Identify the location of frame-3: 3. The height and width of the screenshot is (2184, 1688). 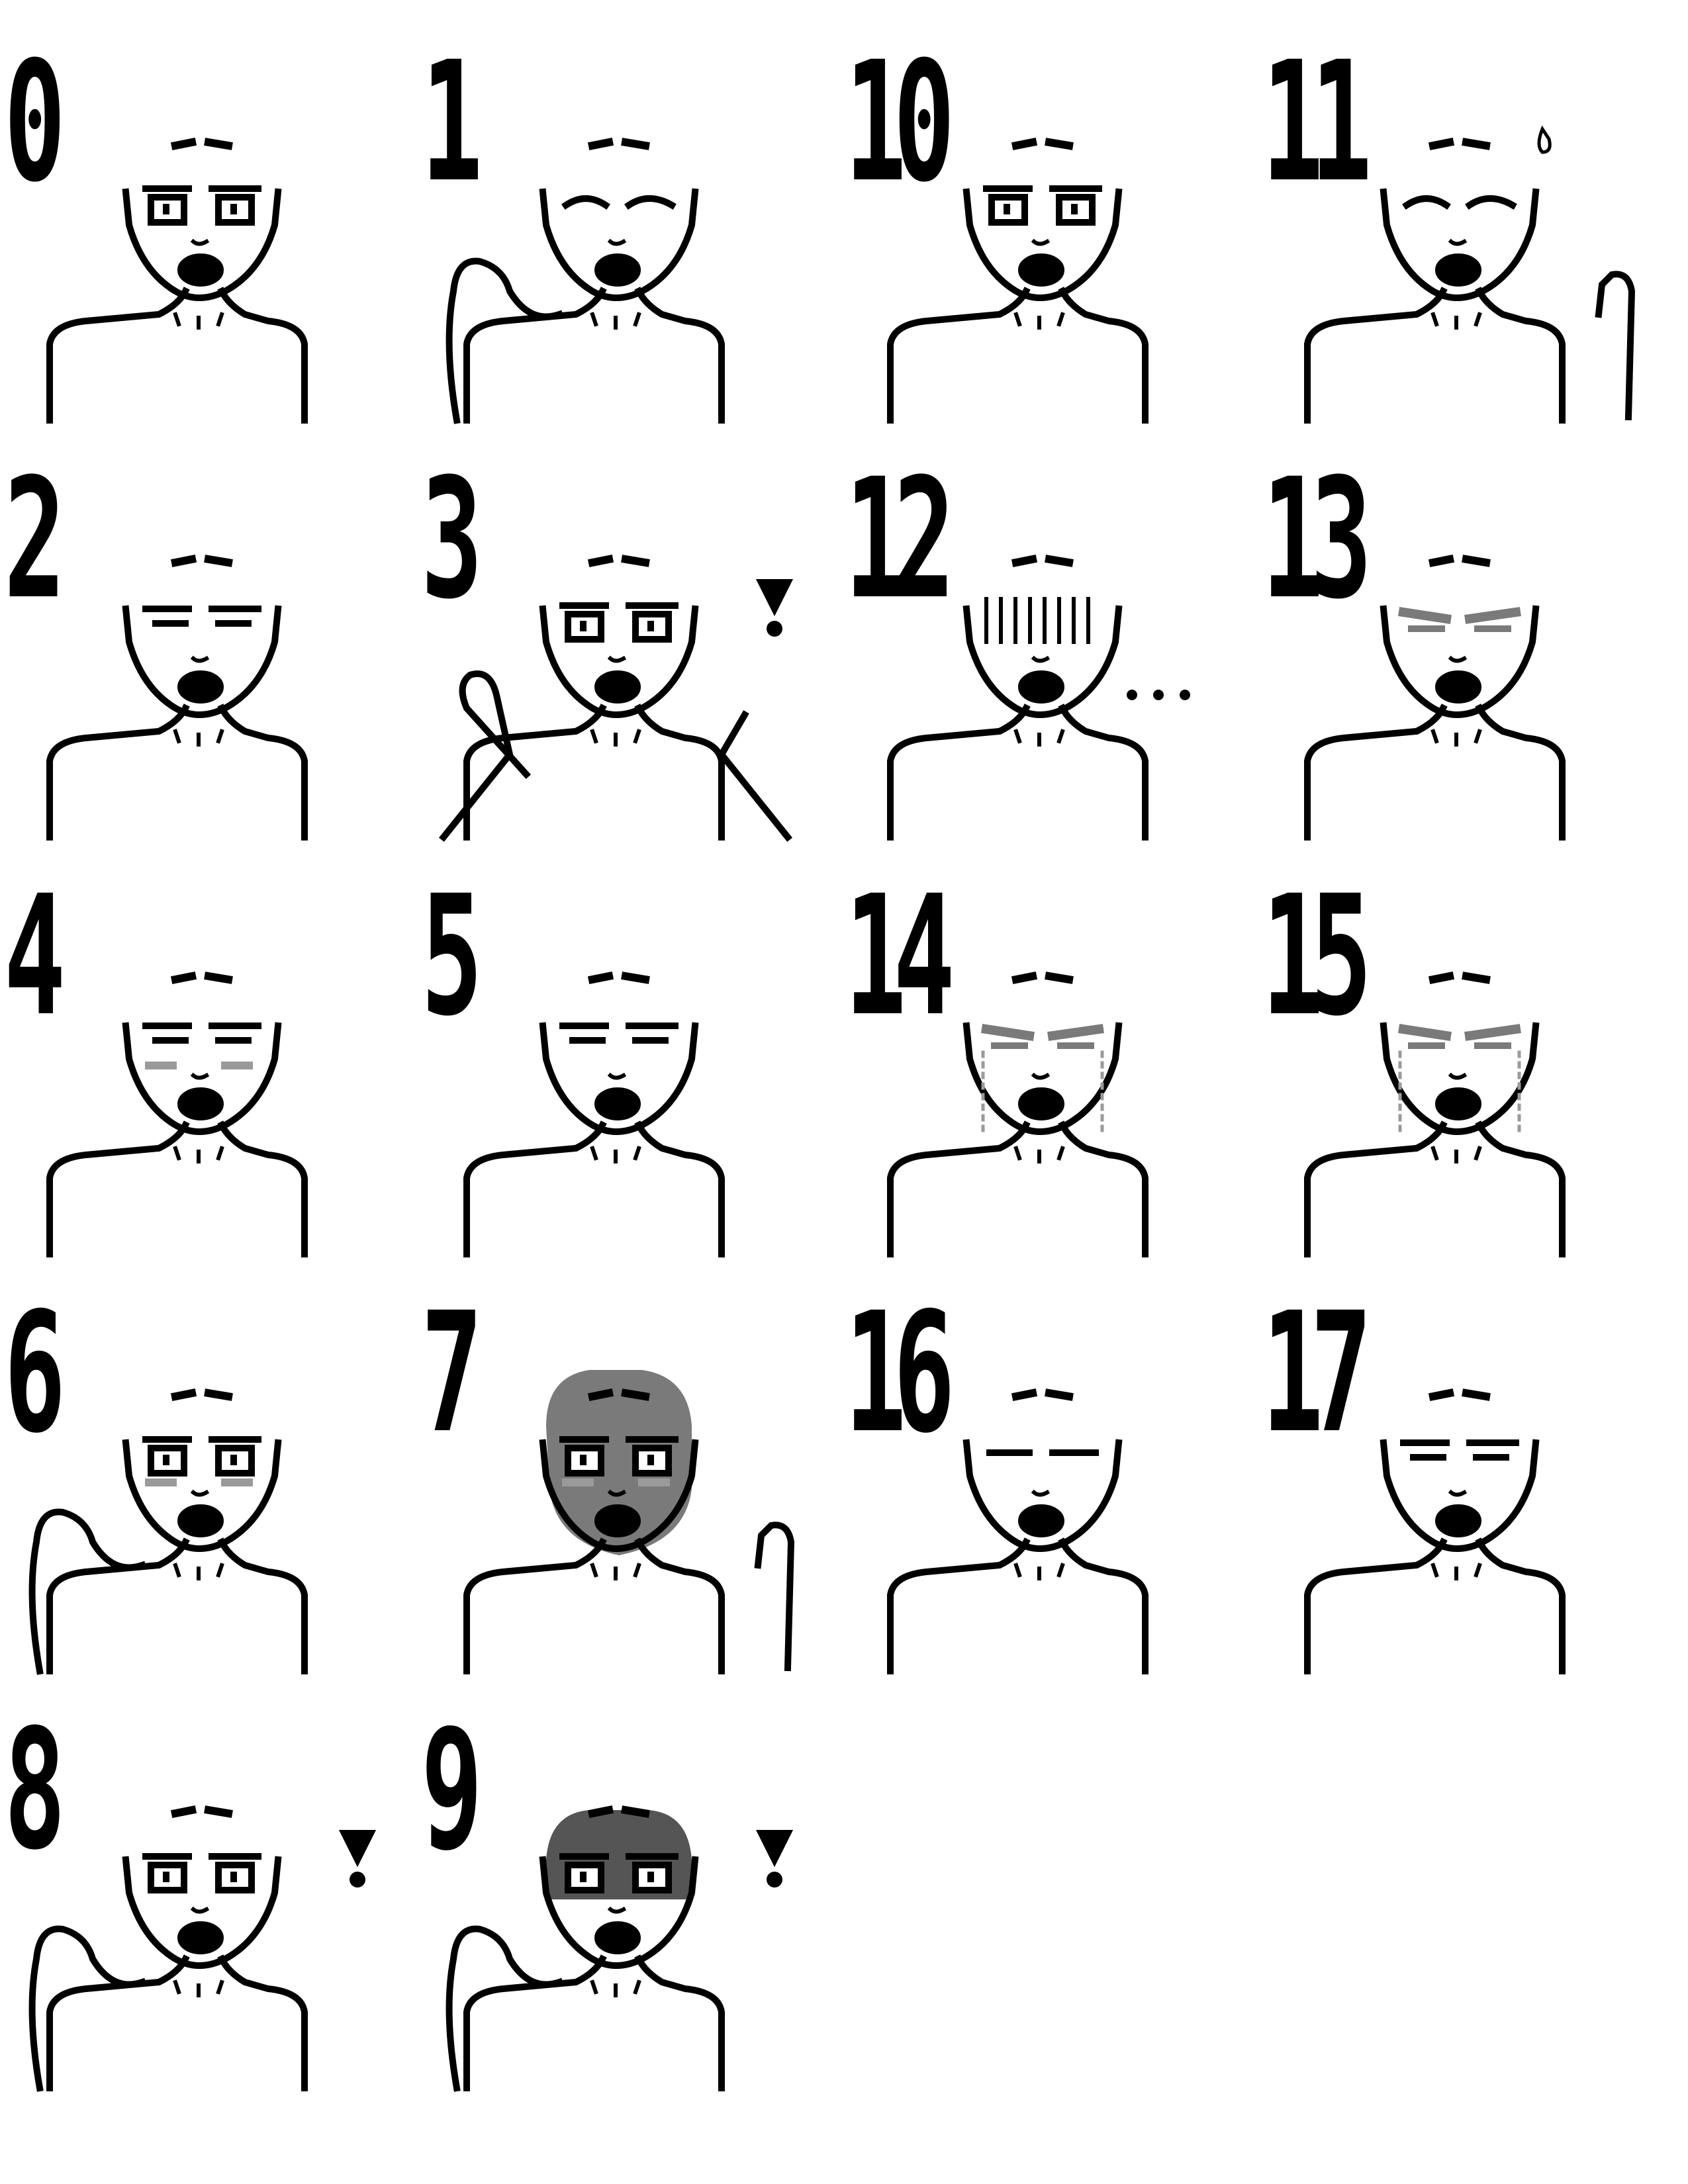
(622, 638).